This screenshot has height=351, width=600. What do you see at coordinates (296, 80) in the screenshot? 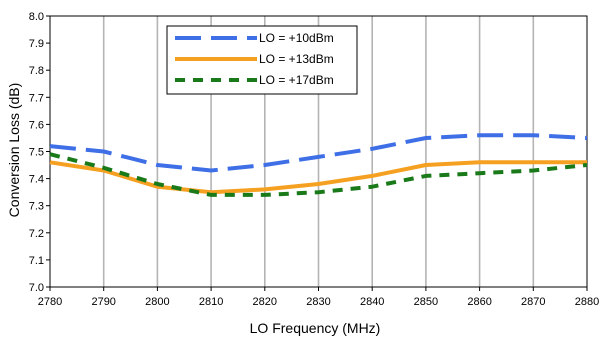
I see `legend-label: LO = +17dBm` at bounding box center [296, 80].